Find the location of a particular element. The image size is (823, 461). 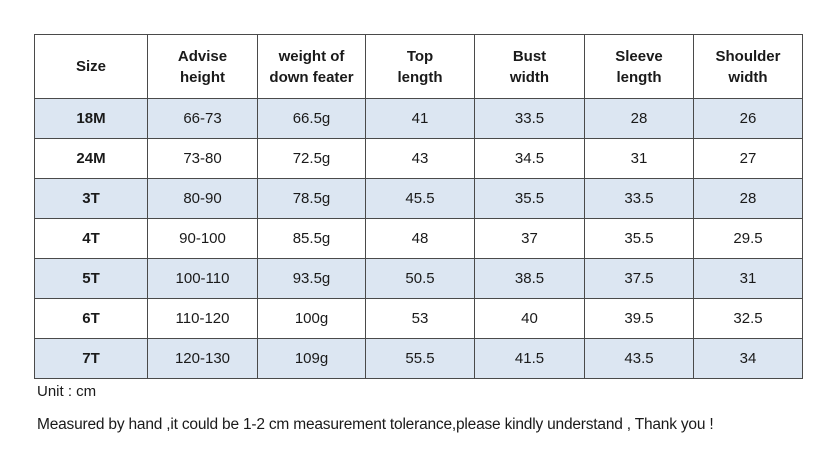

table-cell: 66-73 is located at coordinates (202, 118).